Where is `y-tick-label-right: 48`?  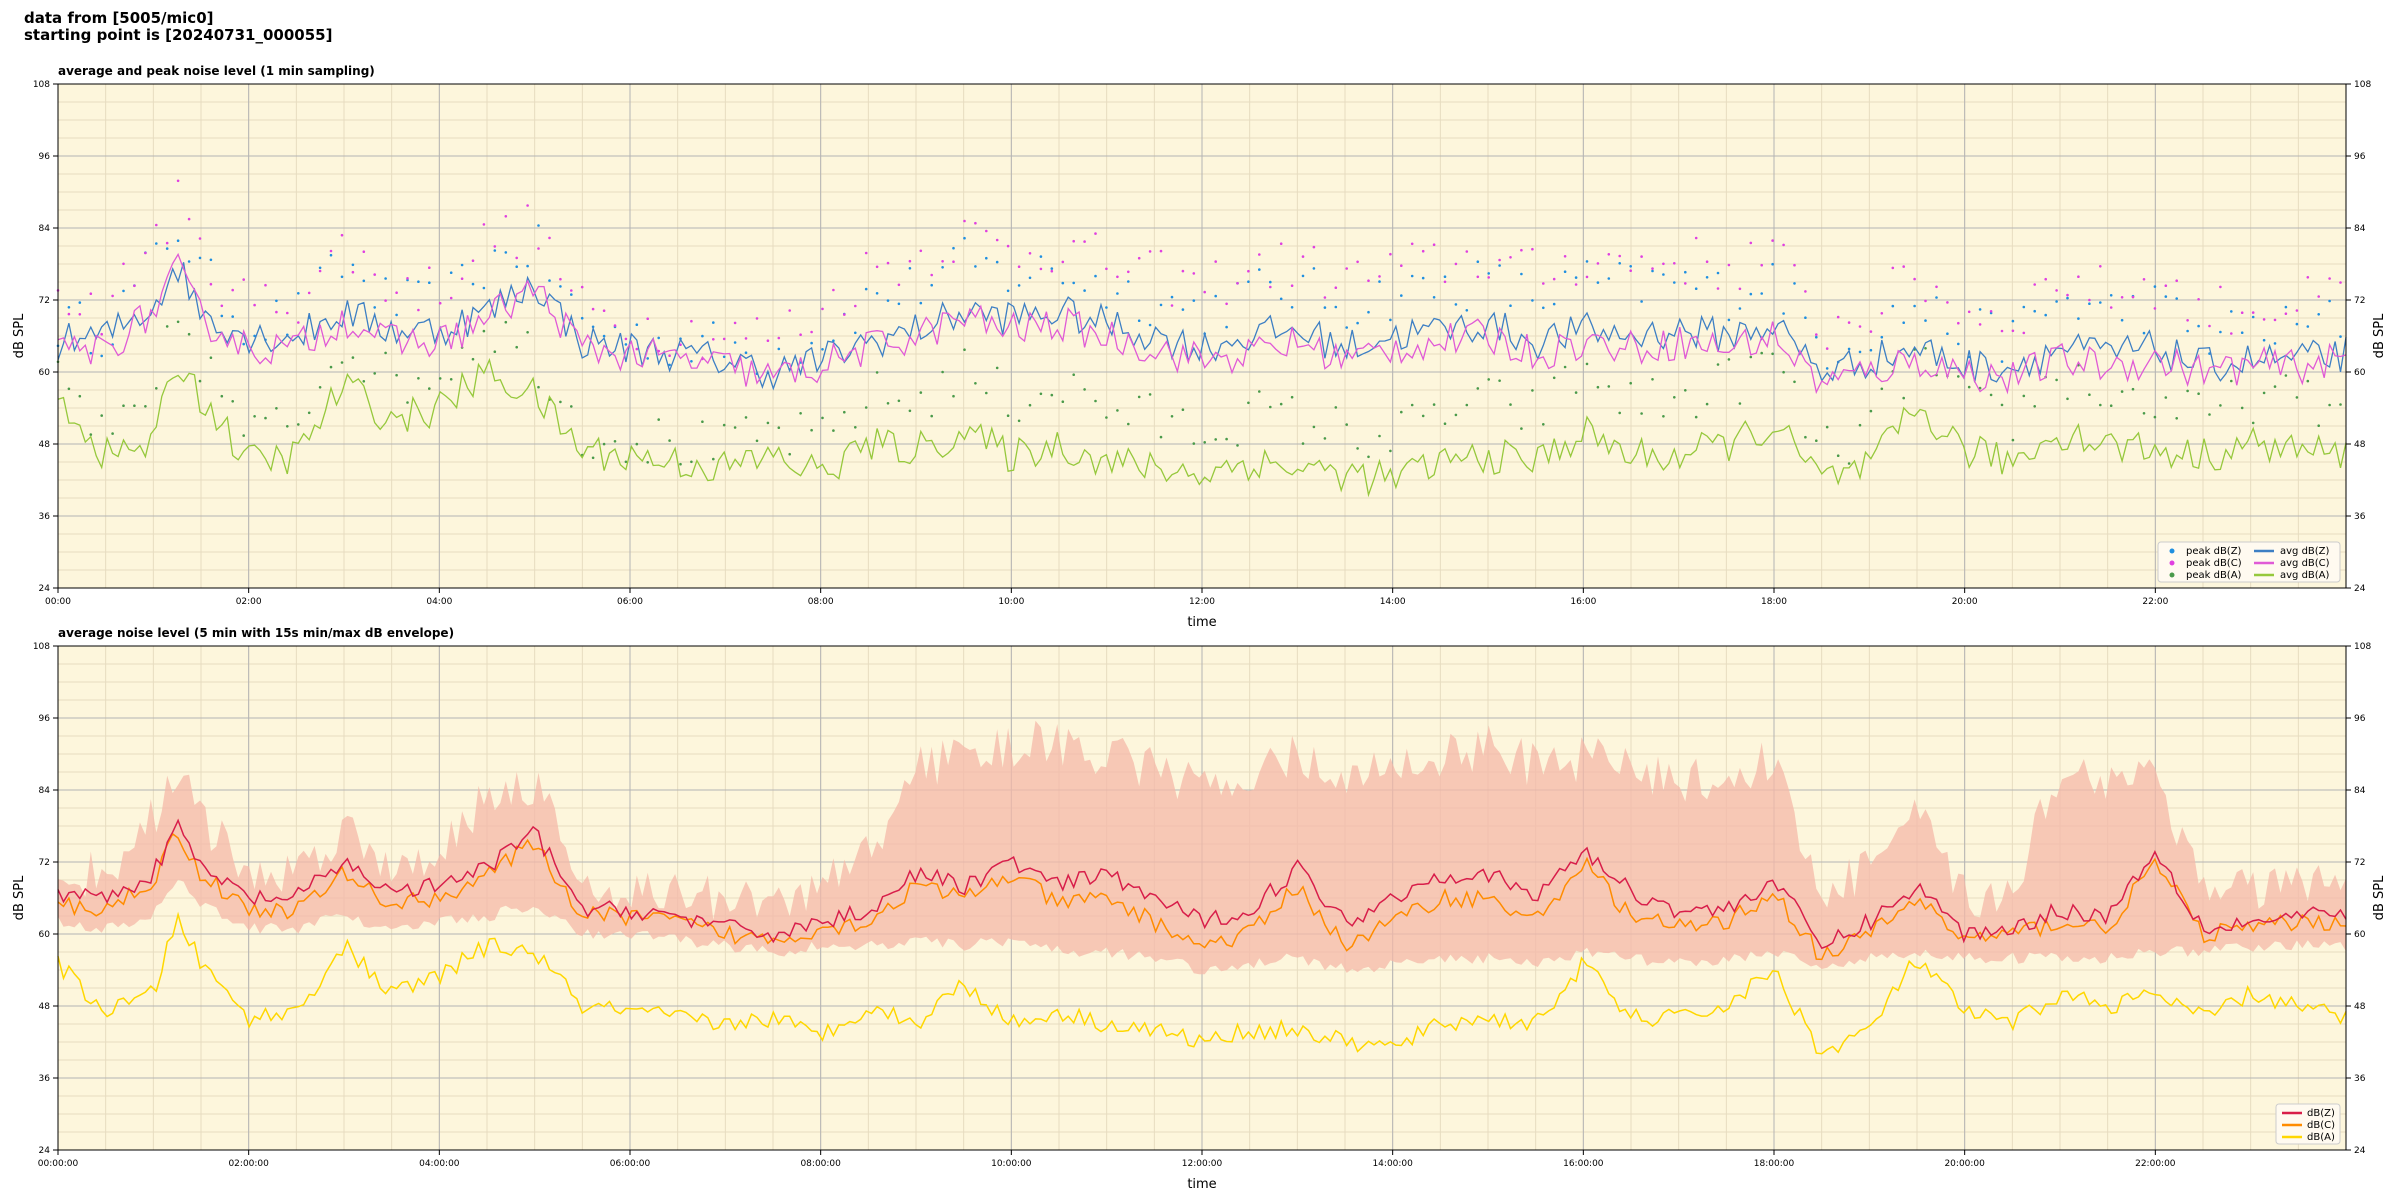 y-tick-label-right: 48 is located at coordinates (2360, 445).